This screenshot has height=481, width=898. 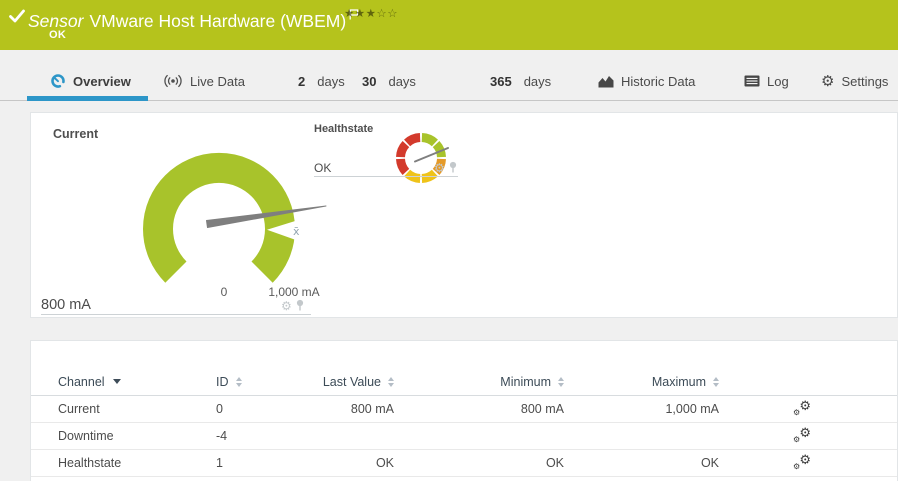 I want to click on tab-overview: Overview, so click(x=90, y=81).